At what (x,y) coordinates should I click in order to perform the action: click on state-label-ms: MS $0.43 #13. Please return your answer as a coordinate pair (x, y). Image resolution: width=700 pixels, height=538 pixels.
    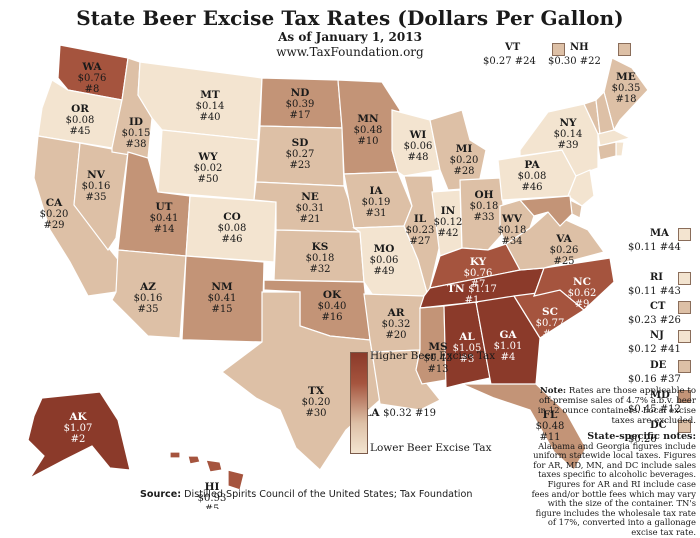
    Looking at the image, I should click on (438, 358).